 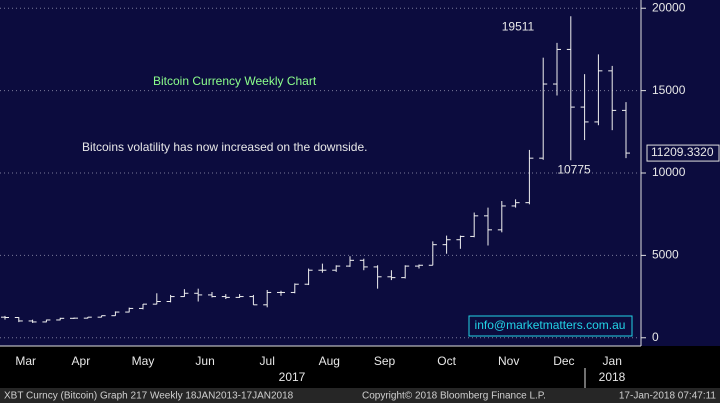 What do you see at coordinates (665, 255) in the screenshot?
I see `y-tick-label: 5000` at bounding box center [665, 255].